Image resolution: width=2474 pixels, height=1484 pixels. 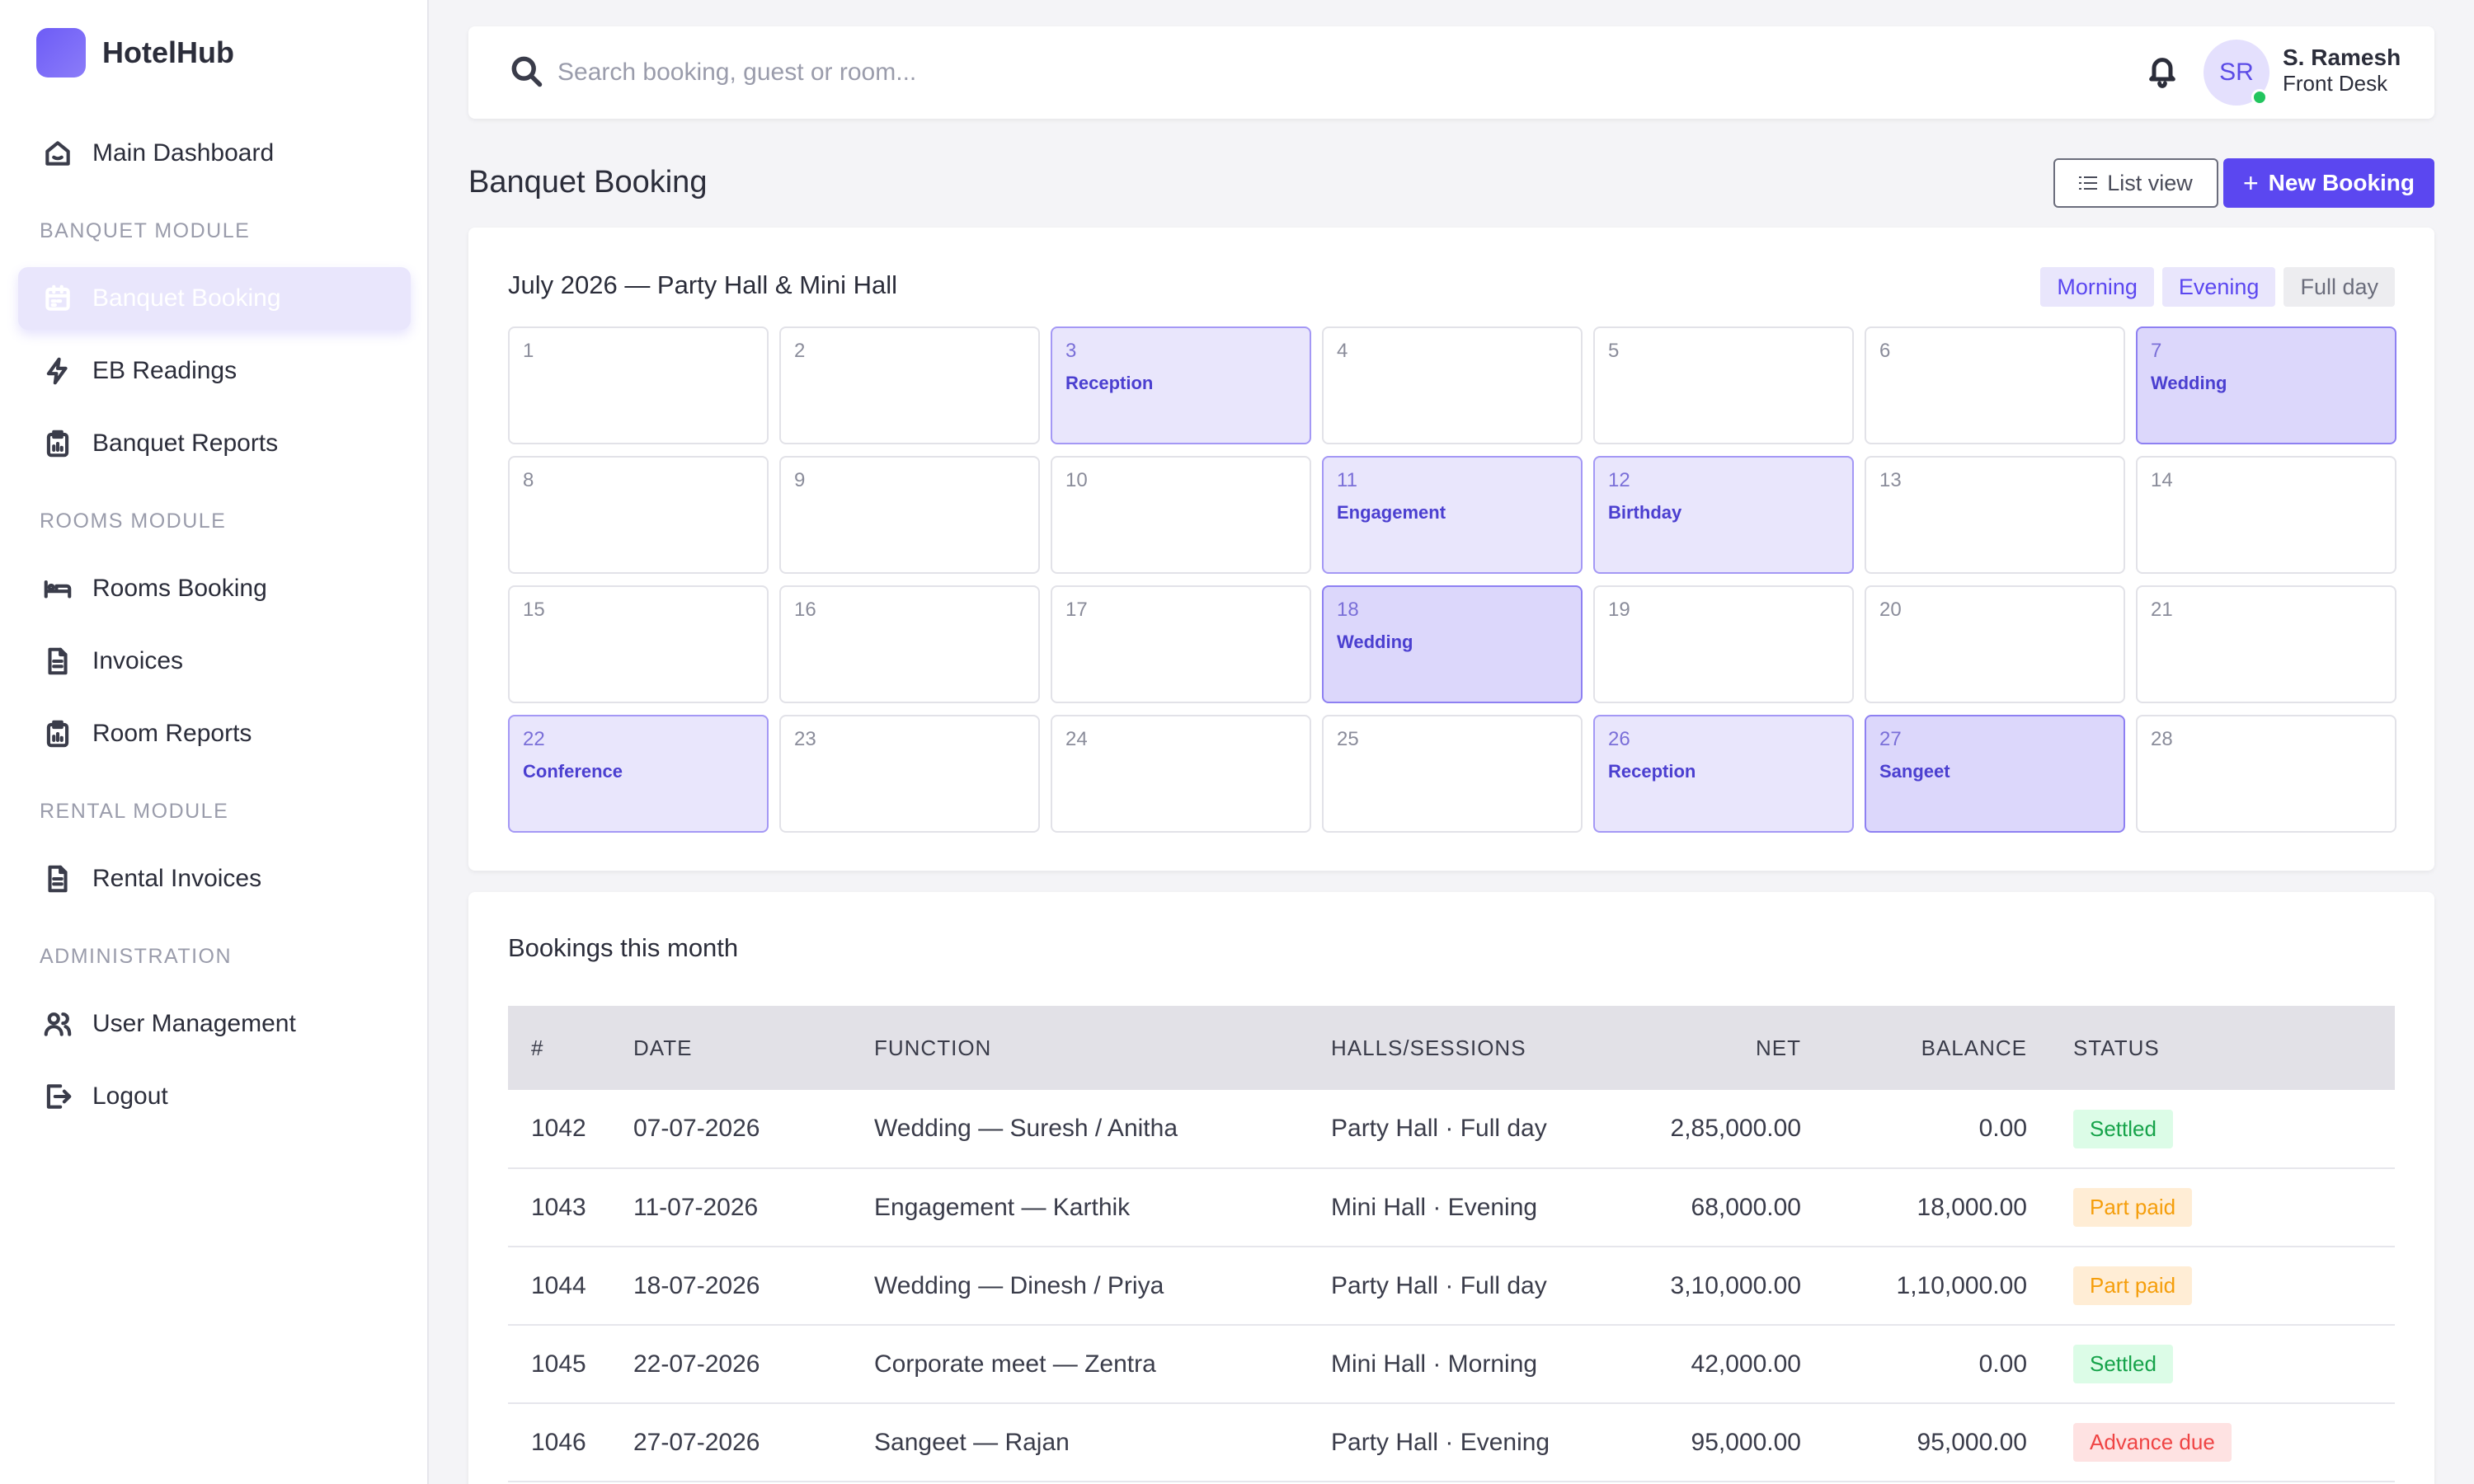 I want to click on section-label-rental: RENTAL MODULE, so click(x=134, y=811).